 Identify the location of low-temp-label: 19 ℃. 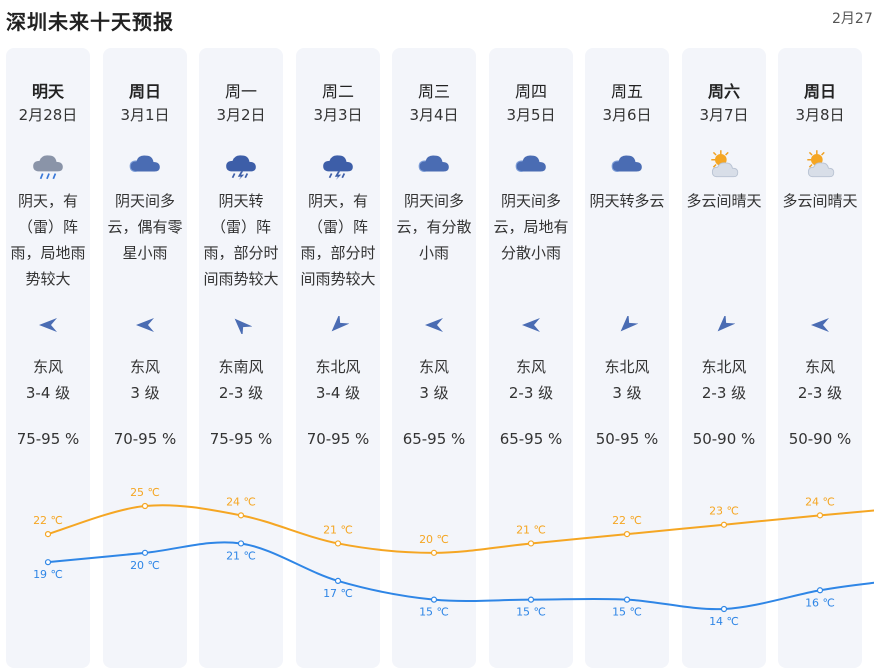
(48, 574).